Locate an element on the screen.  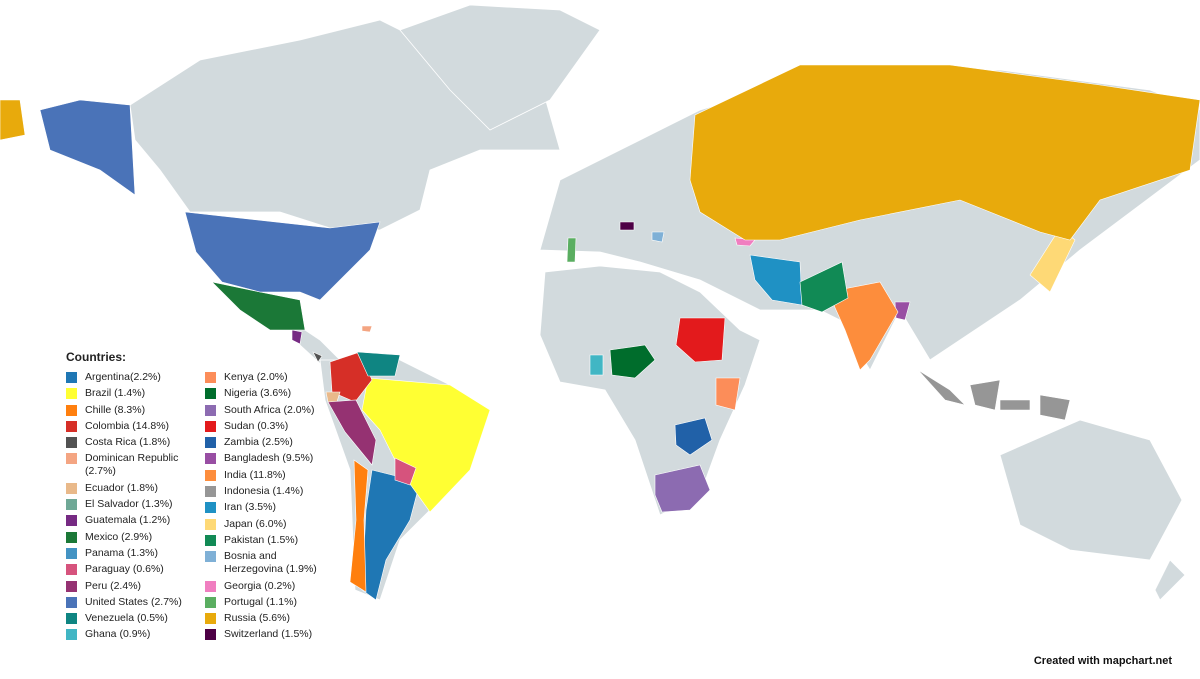
legend-label: South Africa (2.0%) is located at coordinates (269, 409).